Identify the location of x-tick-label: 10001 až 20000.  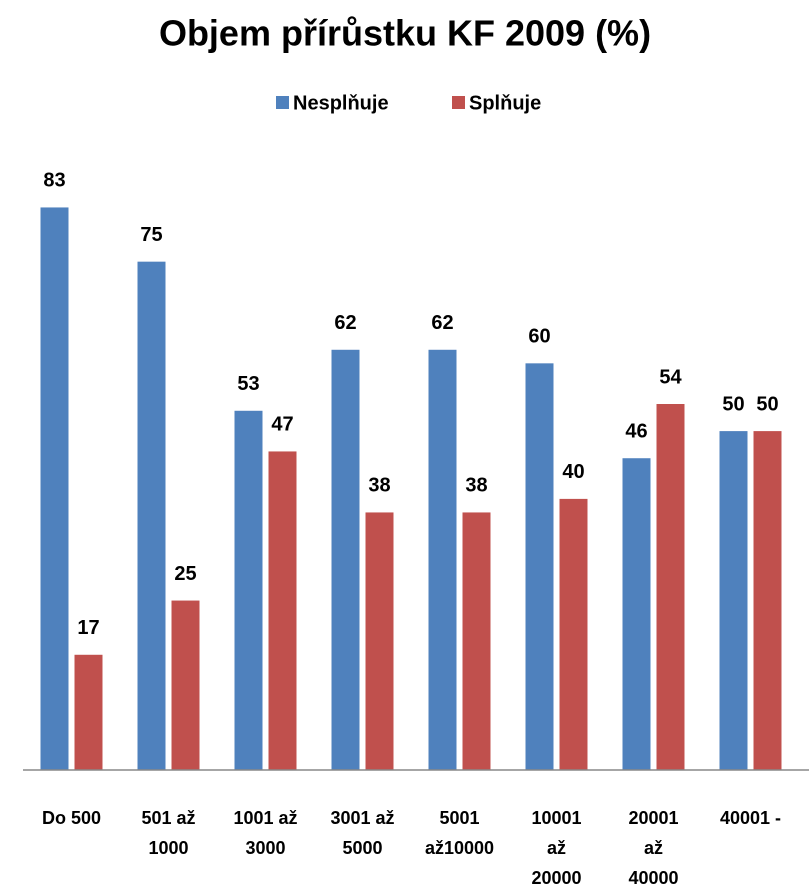
(556, 848).